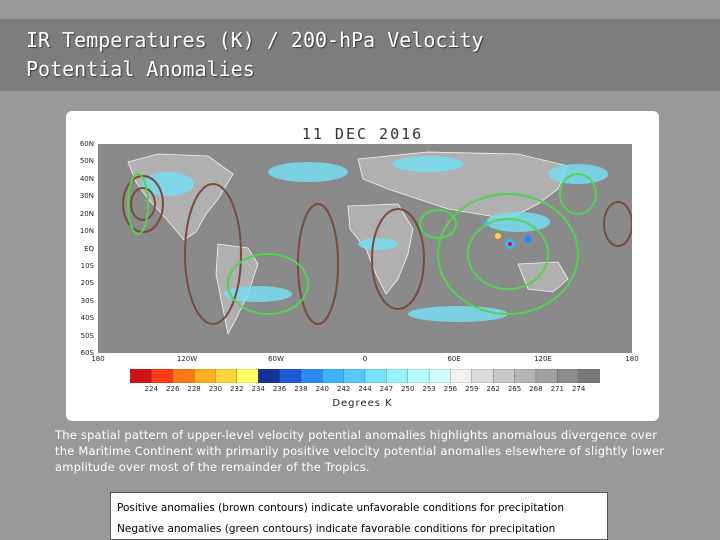 Image resolution: width=720 pixels, height=540 pixels. I want to click on latitude-label: 30S, so click(87, 300).